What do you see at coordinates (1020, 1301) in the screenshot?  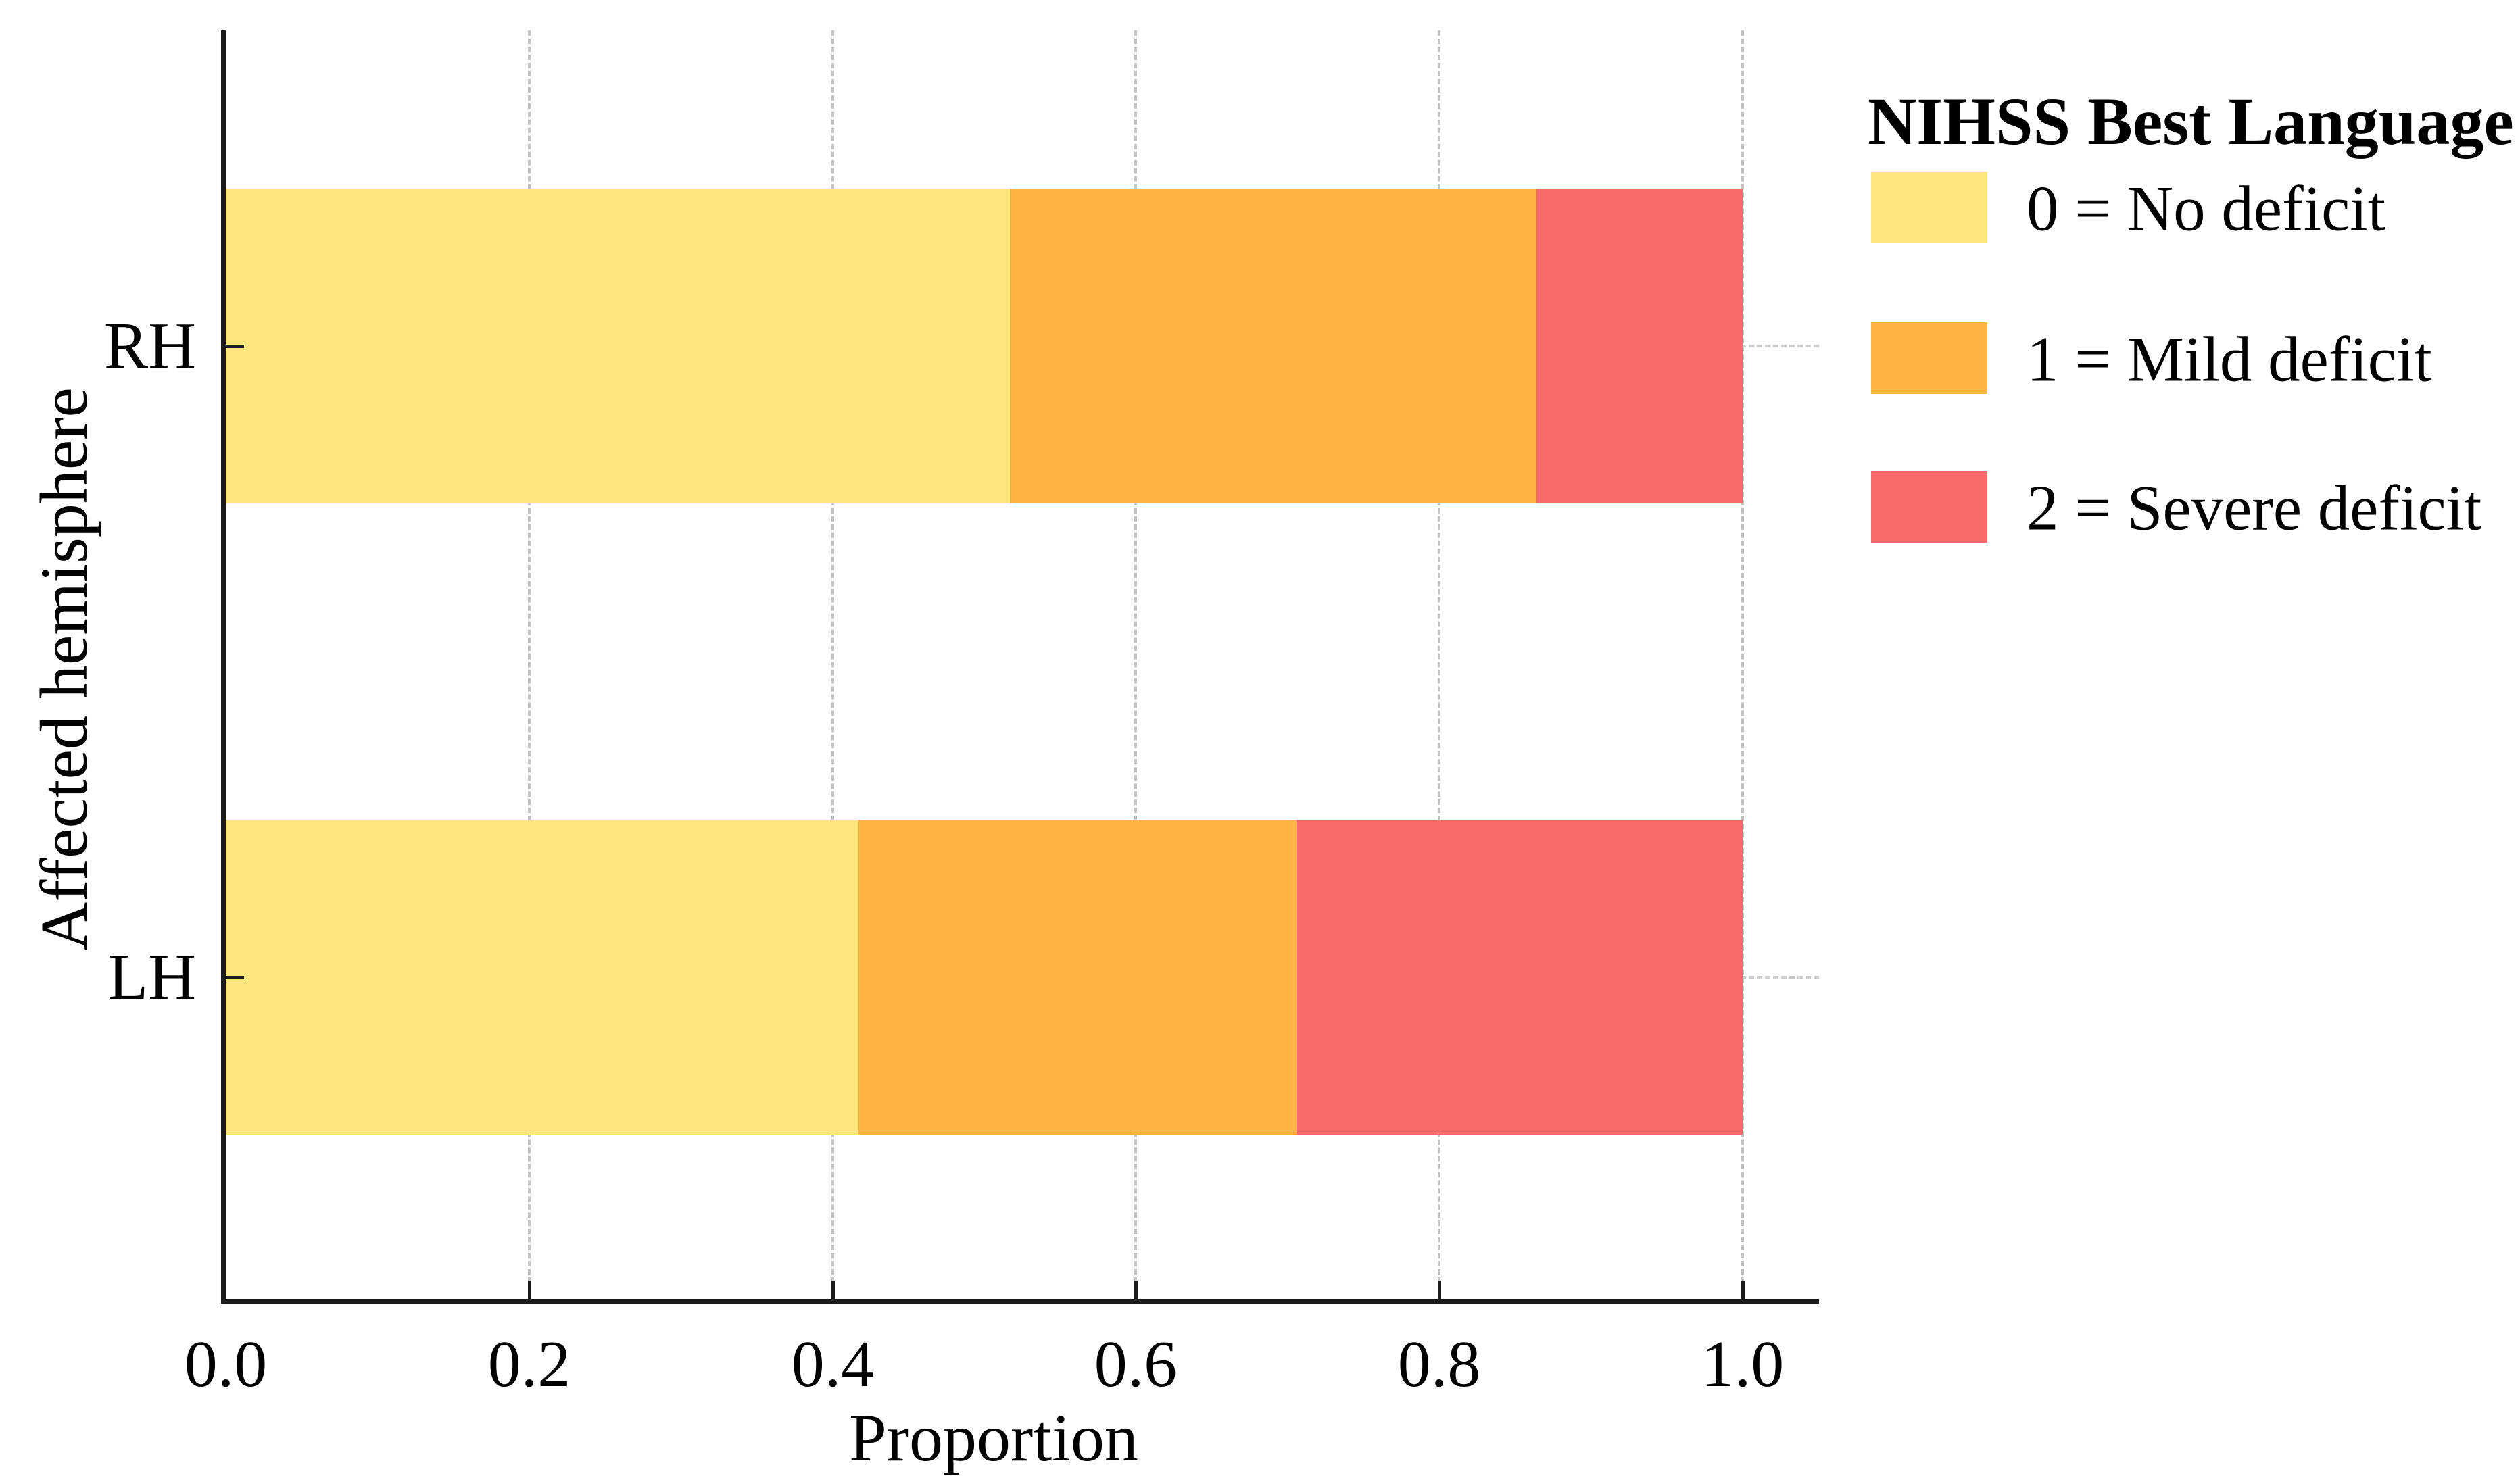 I see `x-axis-spine` at bounding box center [1020, 1301].